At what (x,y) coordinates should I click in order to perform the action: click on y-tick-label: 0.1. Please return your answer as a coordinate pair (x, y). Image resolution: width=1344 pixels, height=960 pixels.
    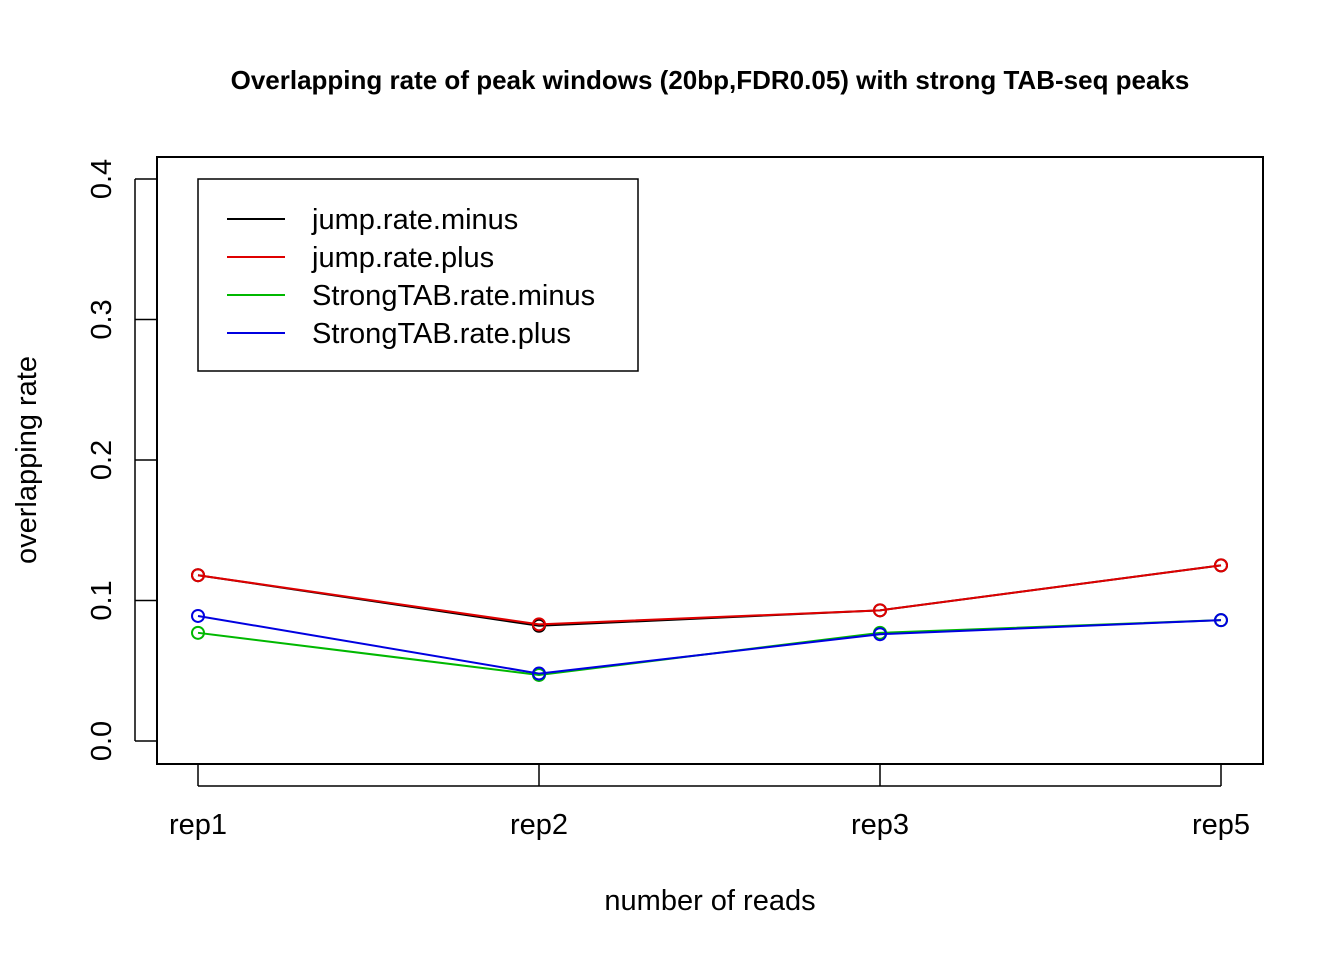
    Looking at the image, I should click on (102, 600).